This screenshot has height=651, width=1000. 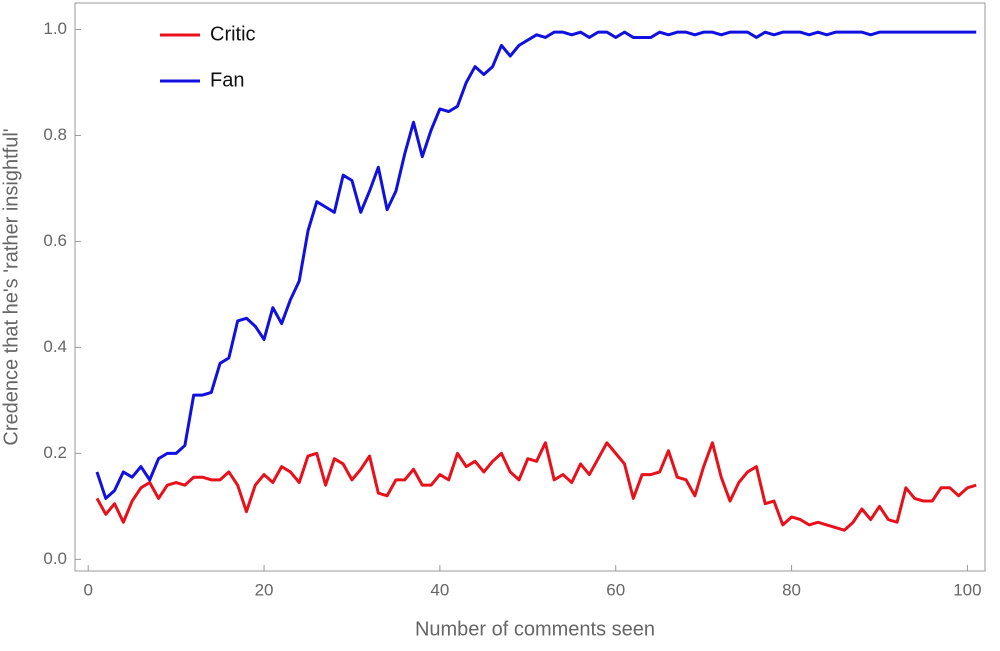 I want to click on y-tick-label: 1.0, so click(x=55, y=28).